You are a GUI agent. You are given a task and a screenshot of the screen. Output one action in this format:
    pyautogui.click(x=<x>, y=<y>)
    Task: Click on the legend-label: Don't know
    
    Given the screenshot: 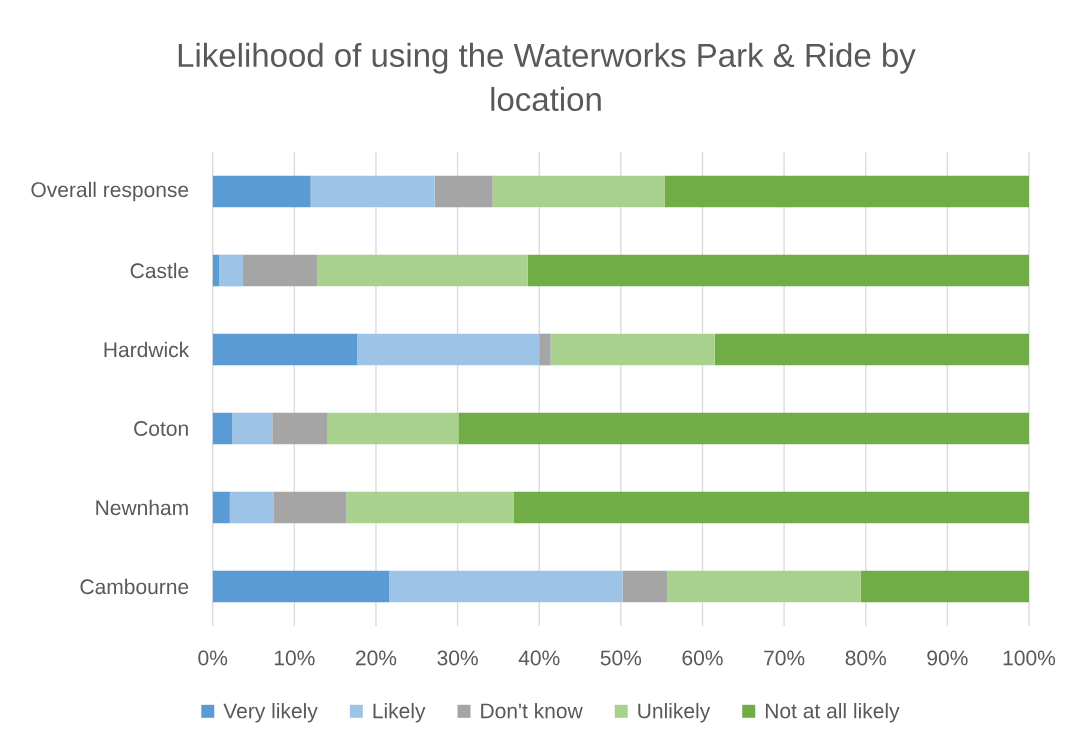 What is the action you would take?
    pyautogui.click(x=532, y=710)
    